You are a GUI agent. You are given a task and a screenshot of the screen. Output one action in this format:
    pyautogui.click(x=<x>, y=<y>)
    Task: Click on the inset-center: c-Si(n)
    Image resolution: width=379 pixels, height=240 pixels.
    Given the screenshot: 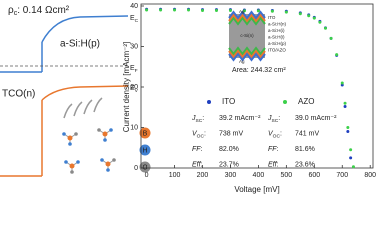 What is the action you would take?
    pyautogui.click(x=247, y=35)
    